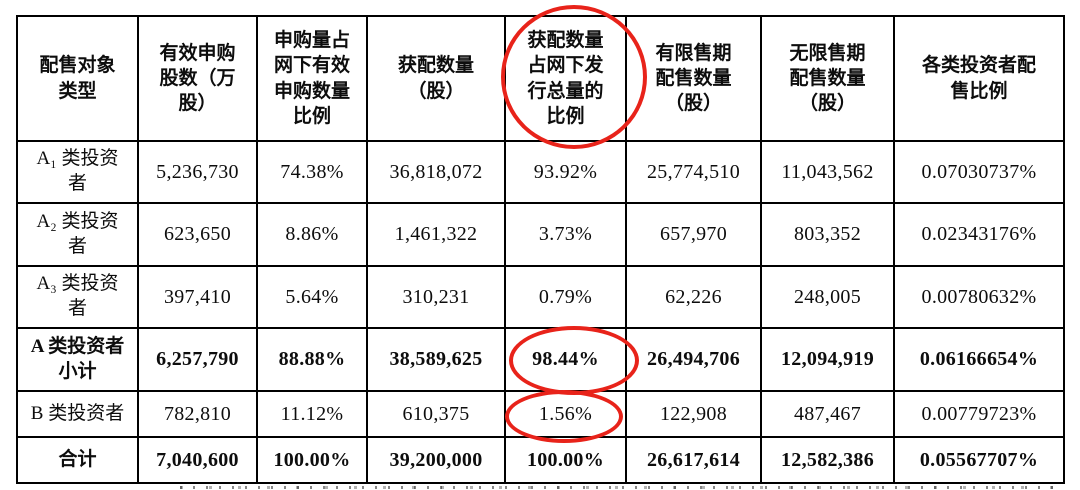 Image resolution: width=1080 pixels, height=490 pixels. Describe the element at coordinates (77, 460) in the screenshot. I see `row-label: 合计` at that location.